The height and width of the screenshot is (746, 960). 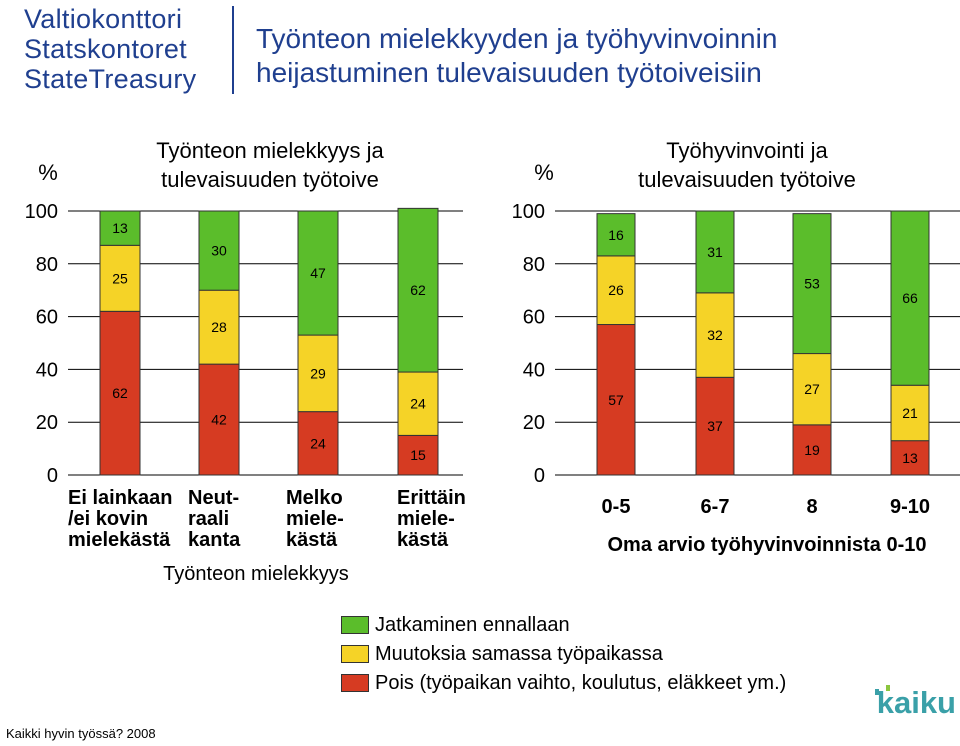 What do you see at coordinates (312, 540) in the screenshot?
I see `c1-category-label-3-3: kästä` at bounding box center [312, 540].